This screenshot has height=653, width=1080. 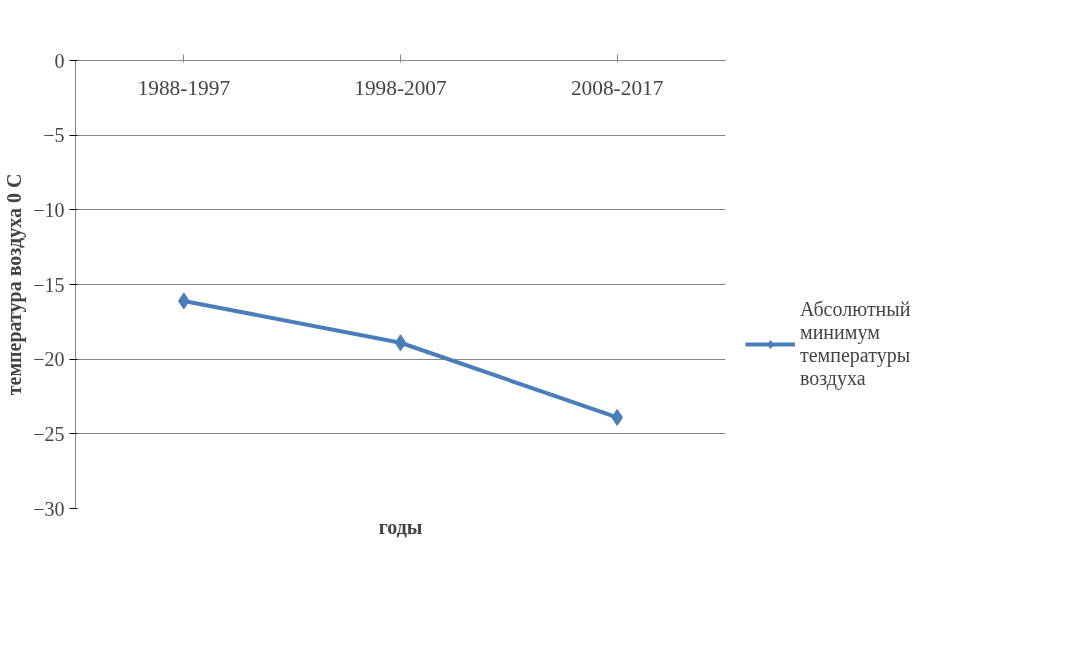 What do you see at coordinates (855, 344) in the screenshot?
I see `legend-label: Абсолютный минимум температуры воздуха` at bounding box center [855, 344].